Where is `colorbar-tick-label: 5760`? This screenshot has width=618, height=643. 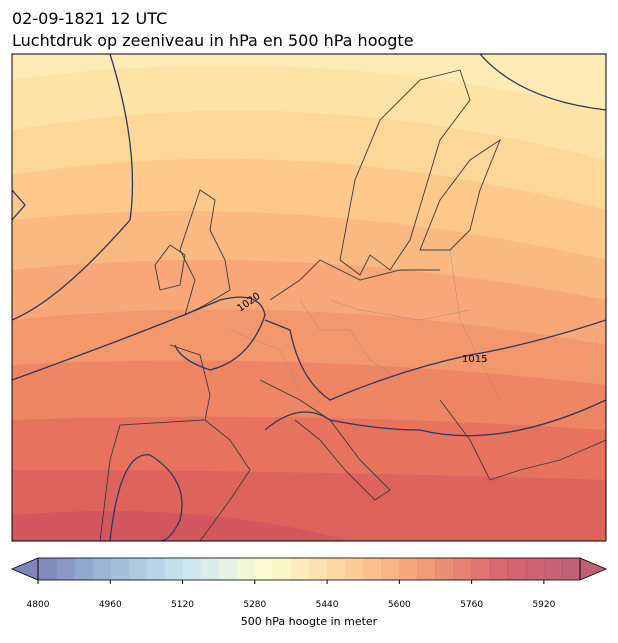 colorbar-tick-label: 5760 is located at coordinates (471, 605).